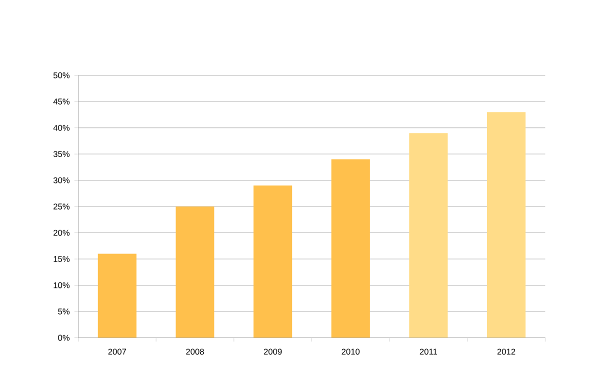 Image resolution: width=608 pixels, height=367 pixels. Describe the element at coordinates (61, 154) in the screenshot. I see `y-tick-label: 35%` at that location.